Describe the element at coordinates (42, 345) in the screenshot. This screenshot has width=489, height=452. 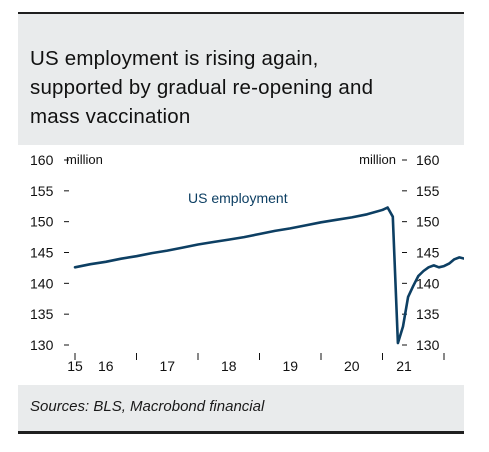
I see `y-tick-label-left-130: 130` at that location.